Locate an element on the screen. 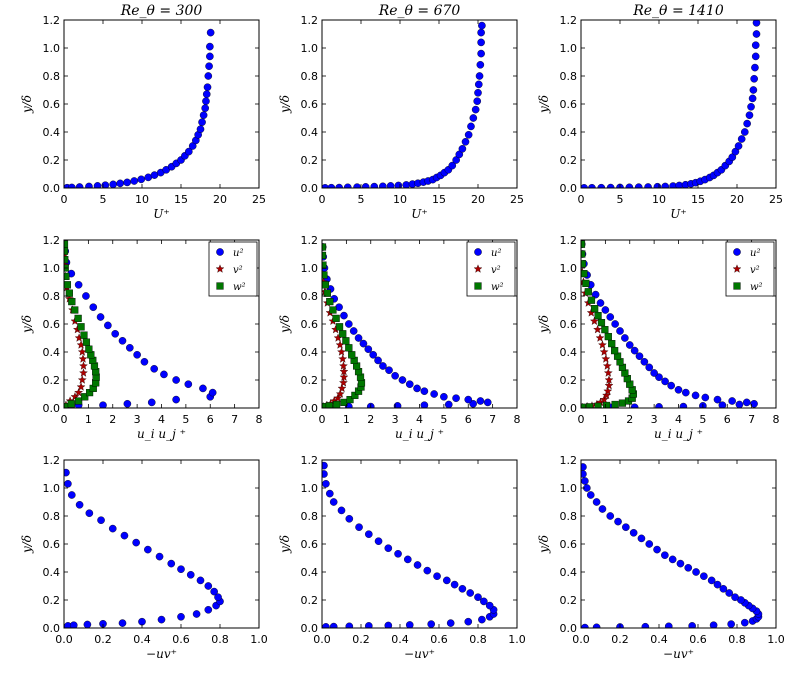 The image size is (800, 677). x-tick-label: 1.0 is located at coordinates (259, 639).